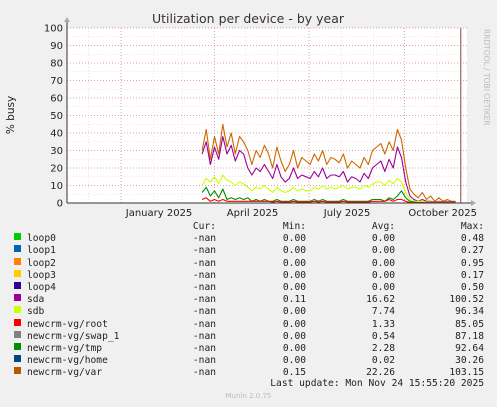 The image size is (497, 407). I want to click on legend-row: sda -nan 0.11 16.62 100.52, so click(248, 300).